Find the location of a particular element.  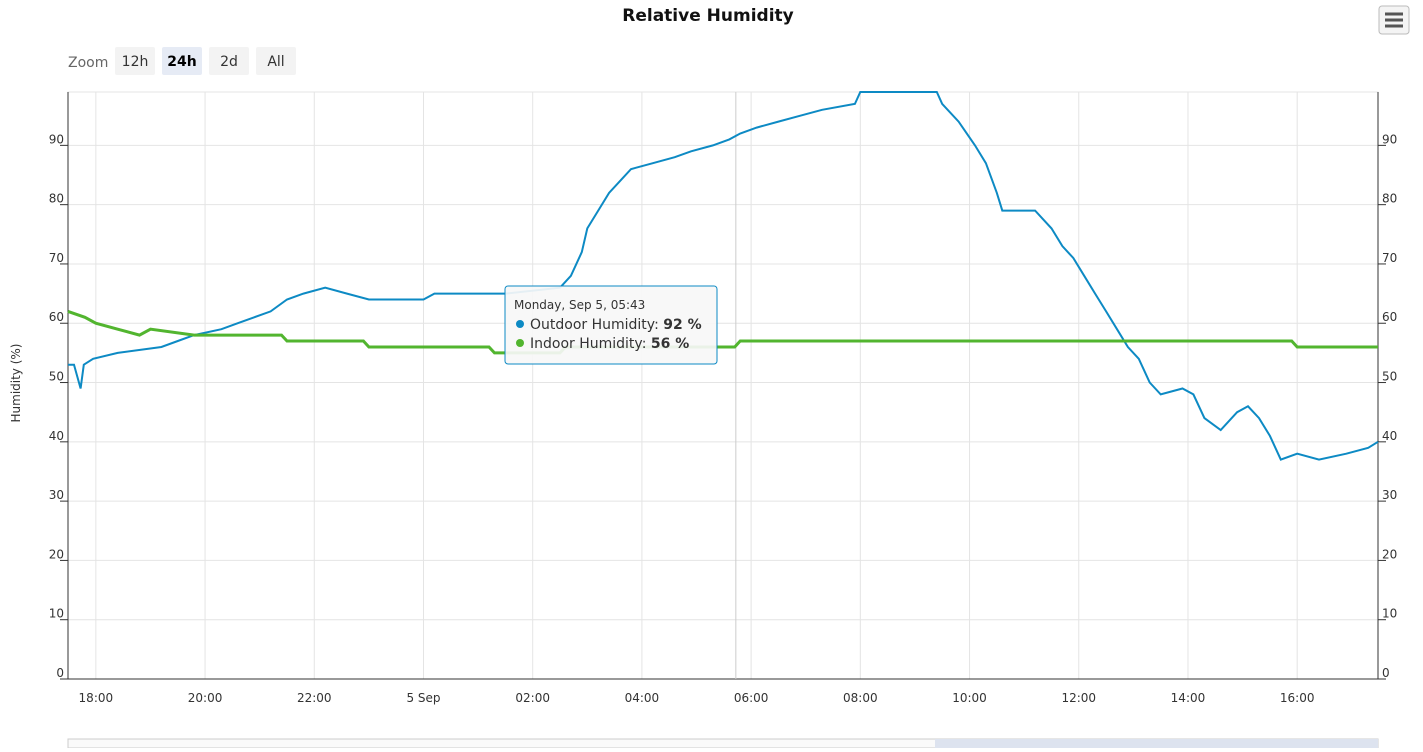

menu-button is located at coordinates (1394, 20).